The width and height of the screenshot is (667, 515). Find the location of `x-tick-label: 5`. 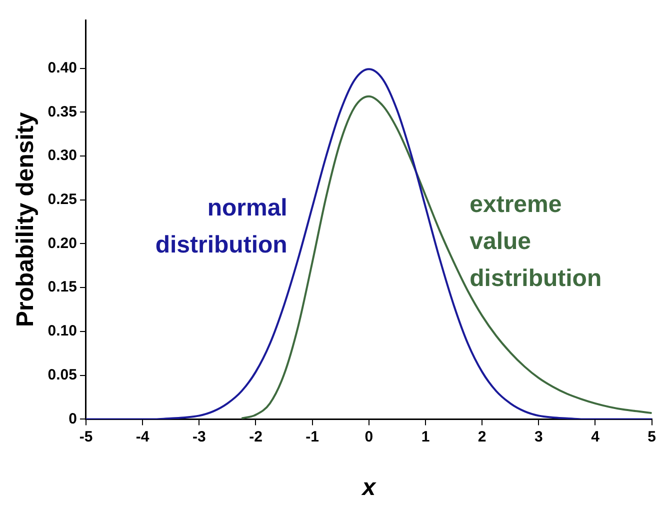

x-tick-label: 5 is located at coordinates (652, 437).